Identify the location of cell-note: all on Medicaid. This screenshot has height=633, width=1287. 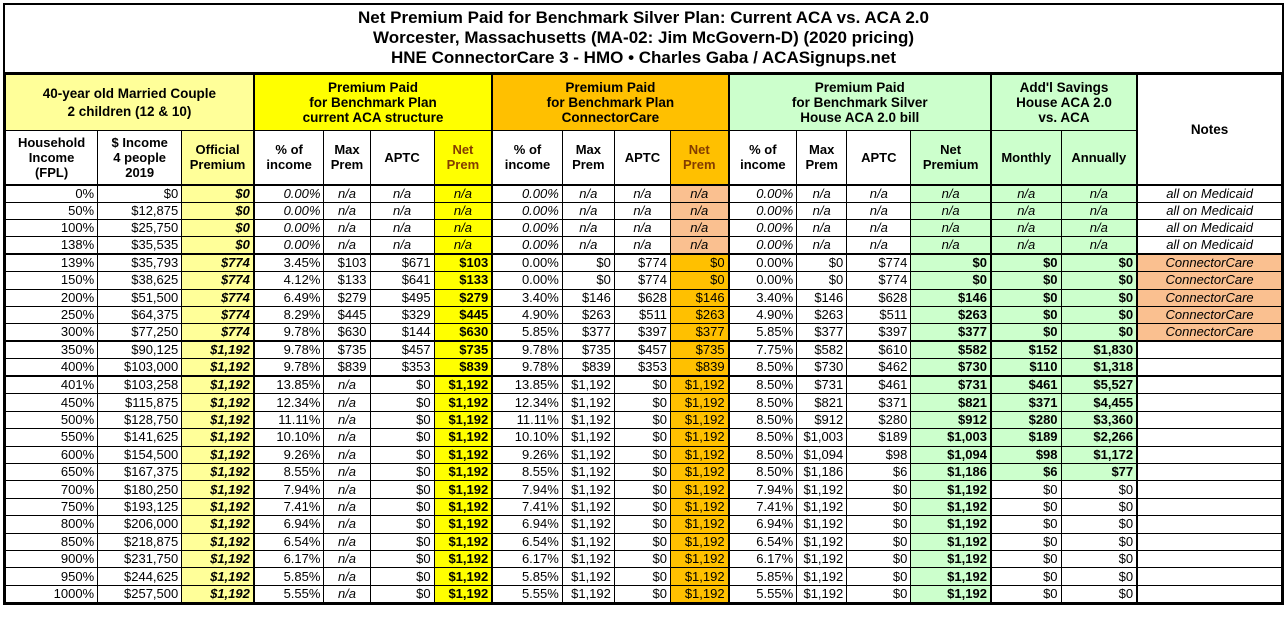
(1209, 210).